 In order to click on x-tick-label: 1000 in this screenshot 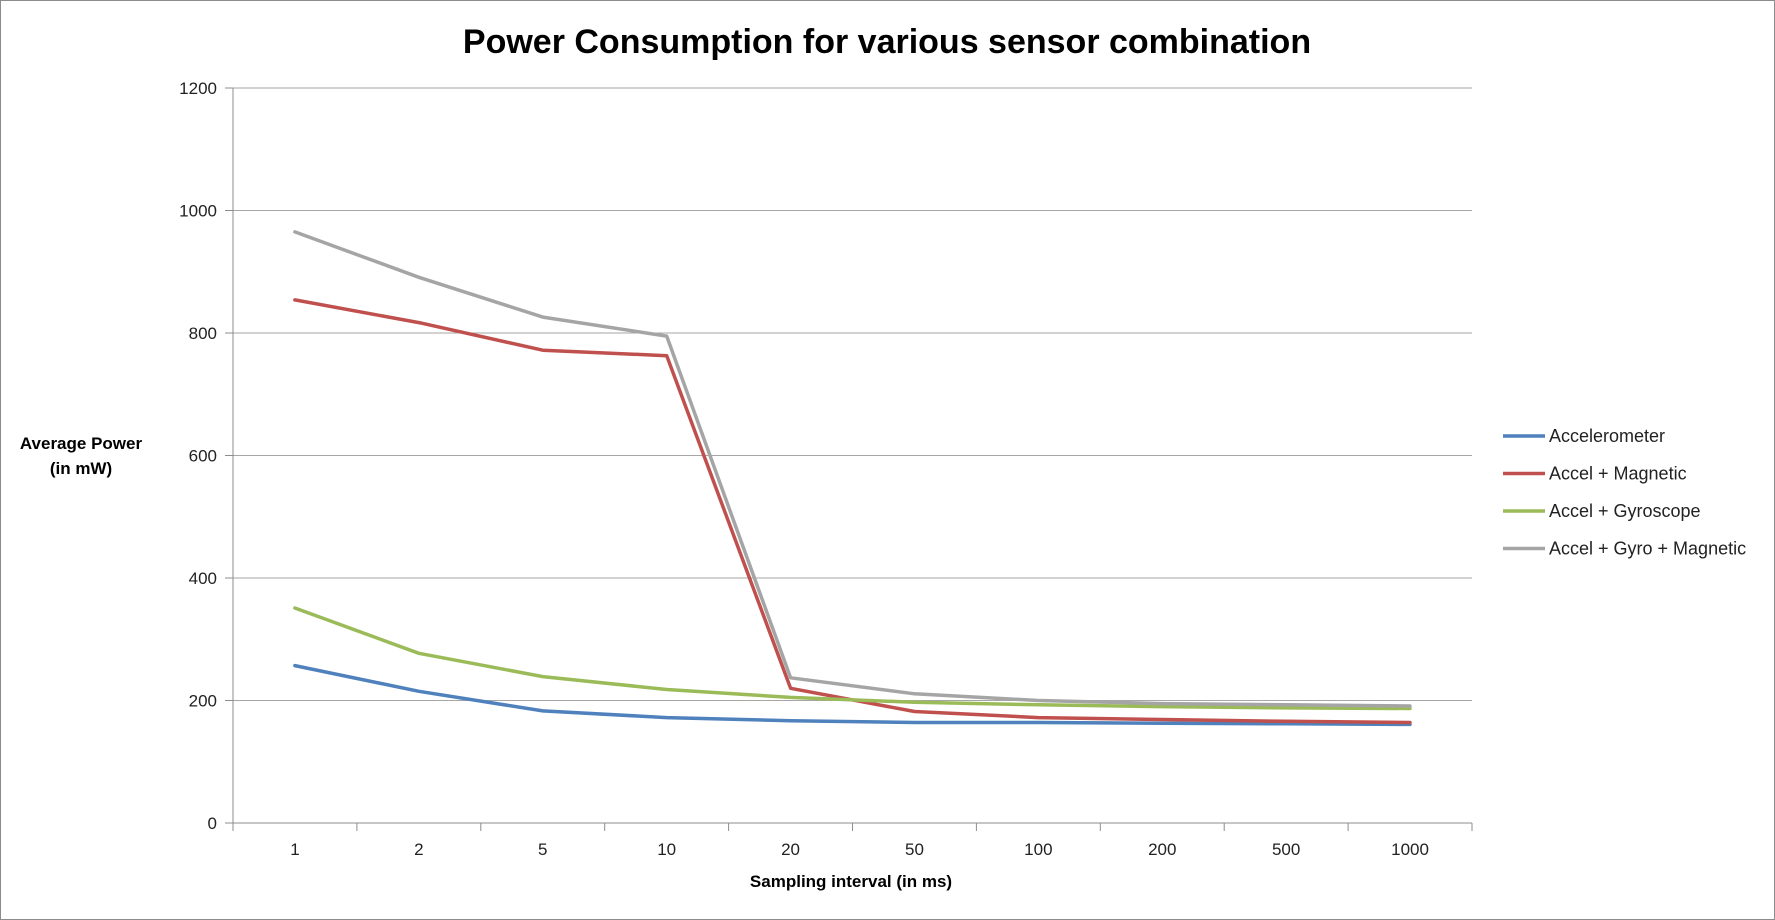, I will do `click(1410, 849)`.